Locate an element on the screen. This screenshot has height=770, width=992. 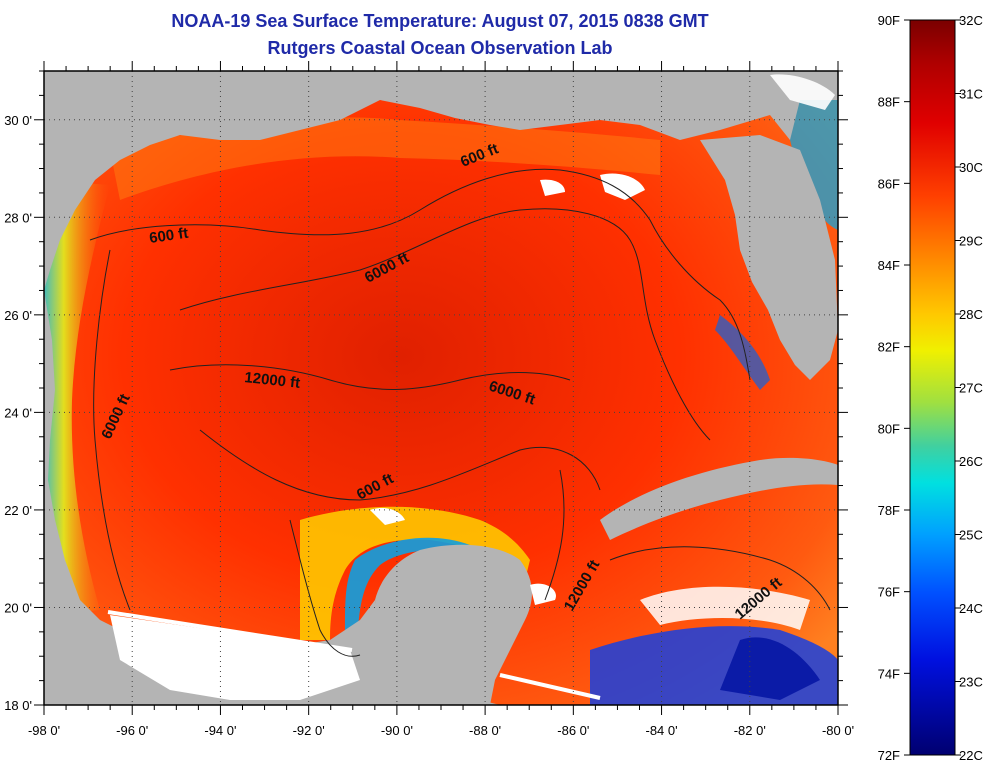
colorbar-c-label: 24C is located at coordinates (971, 608).